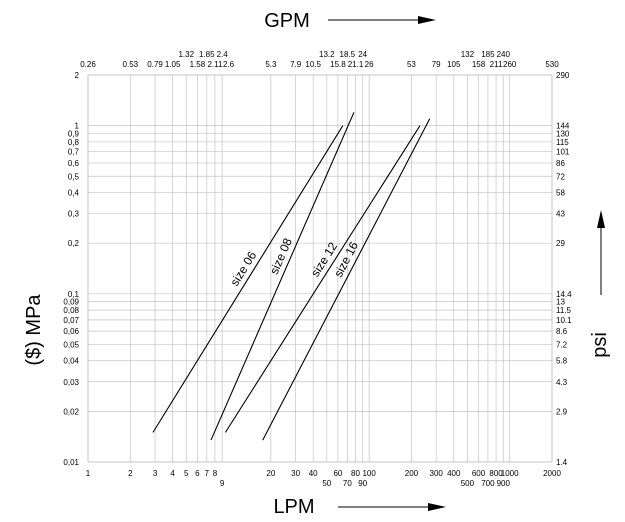 This screenshot has width=625, height=522. Describe the element at coordinates (504, 54) in the screenshot. I see `gpm-tick-label: 240` at that location.